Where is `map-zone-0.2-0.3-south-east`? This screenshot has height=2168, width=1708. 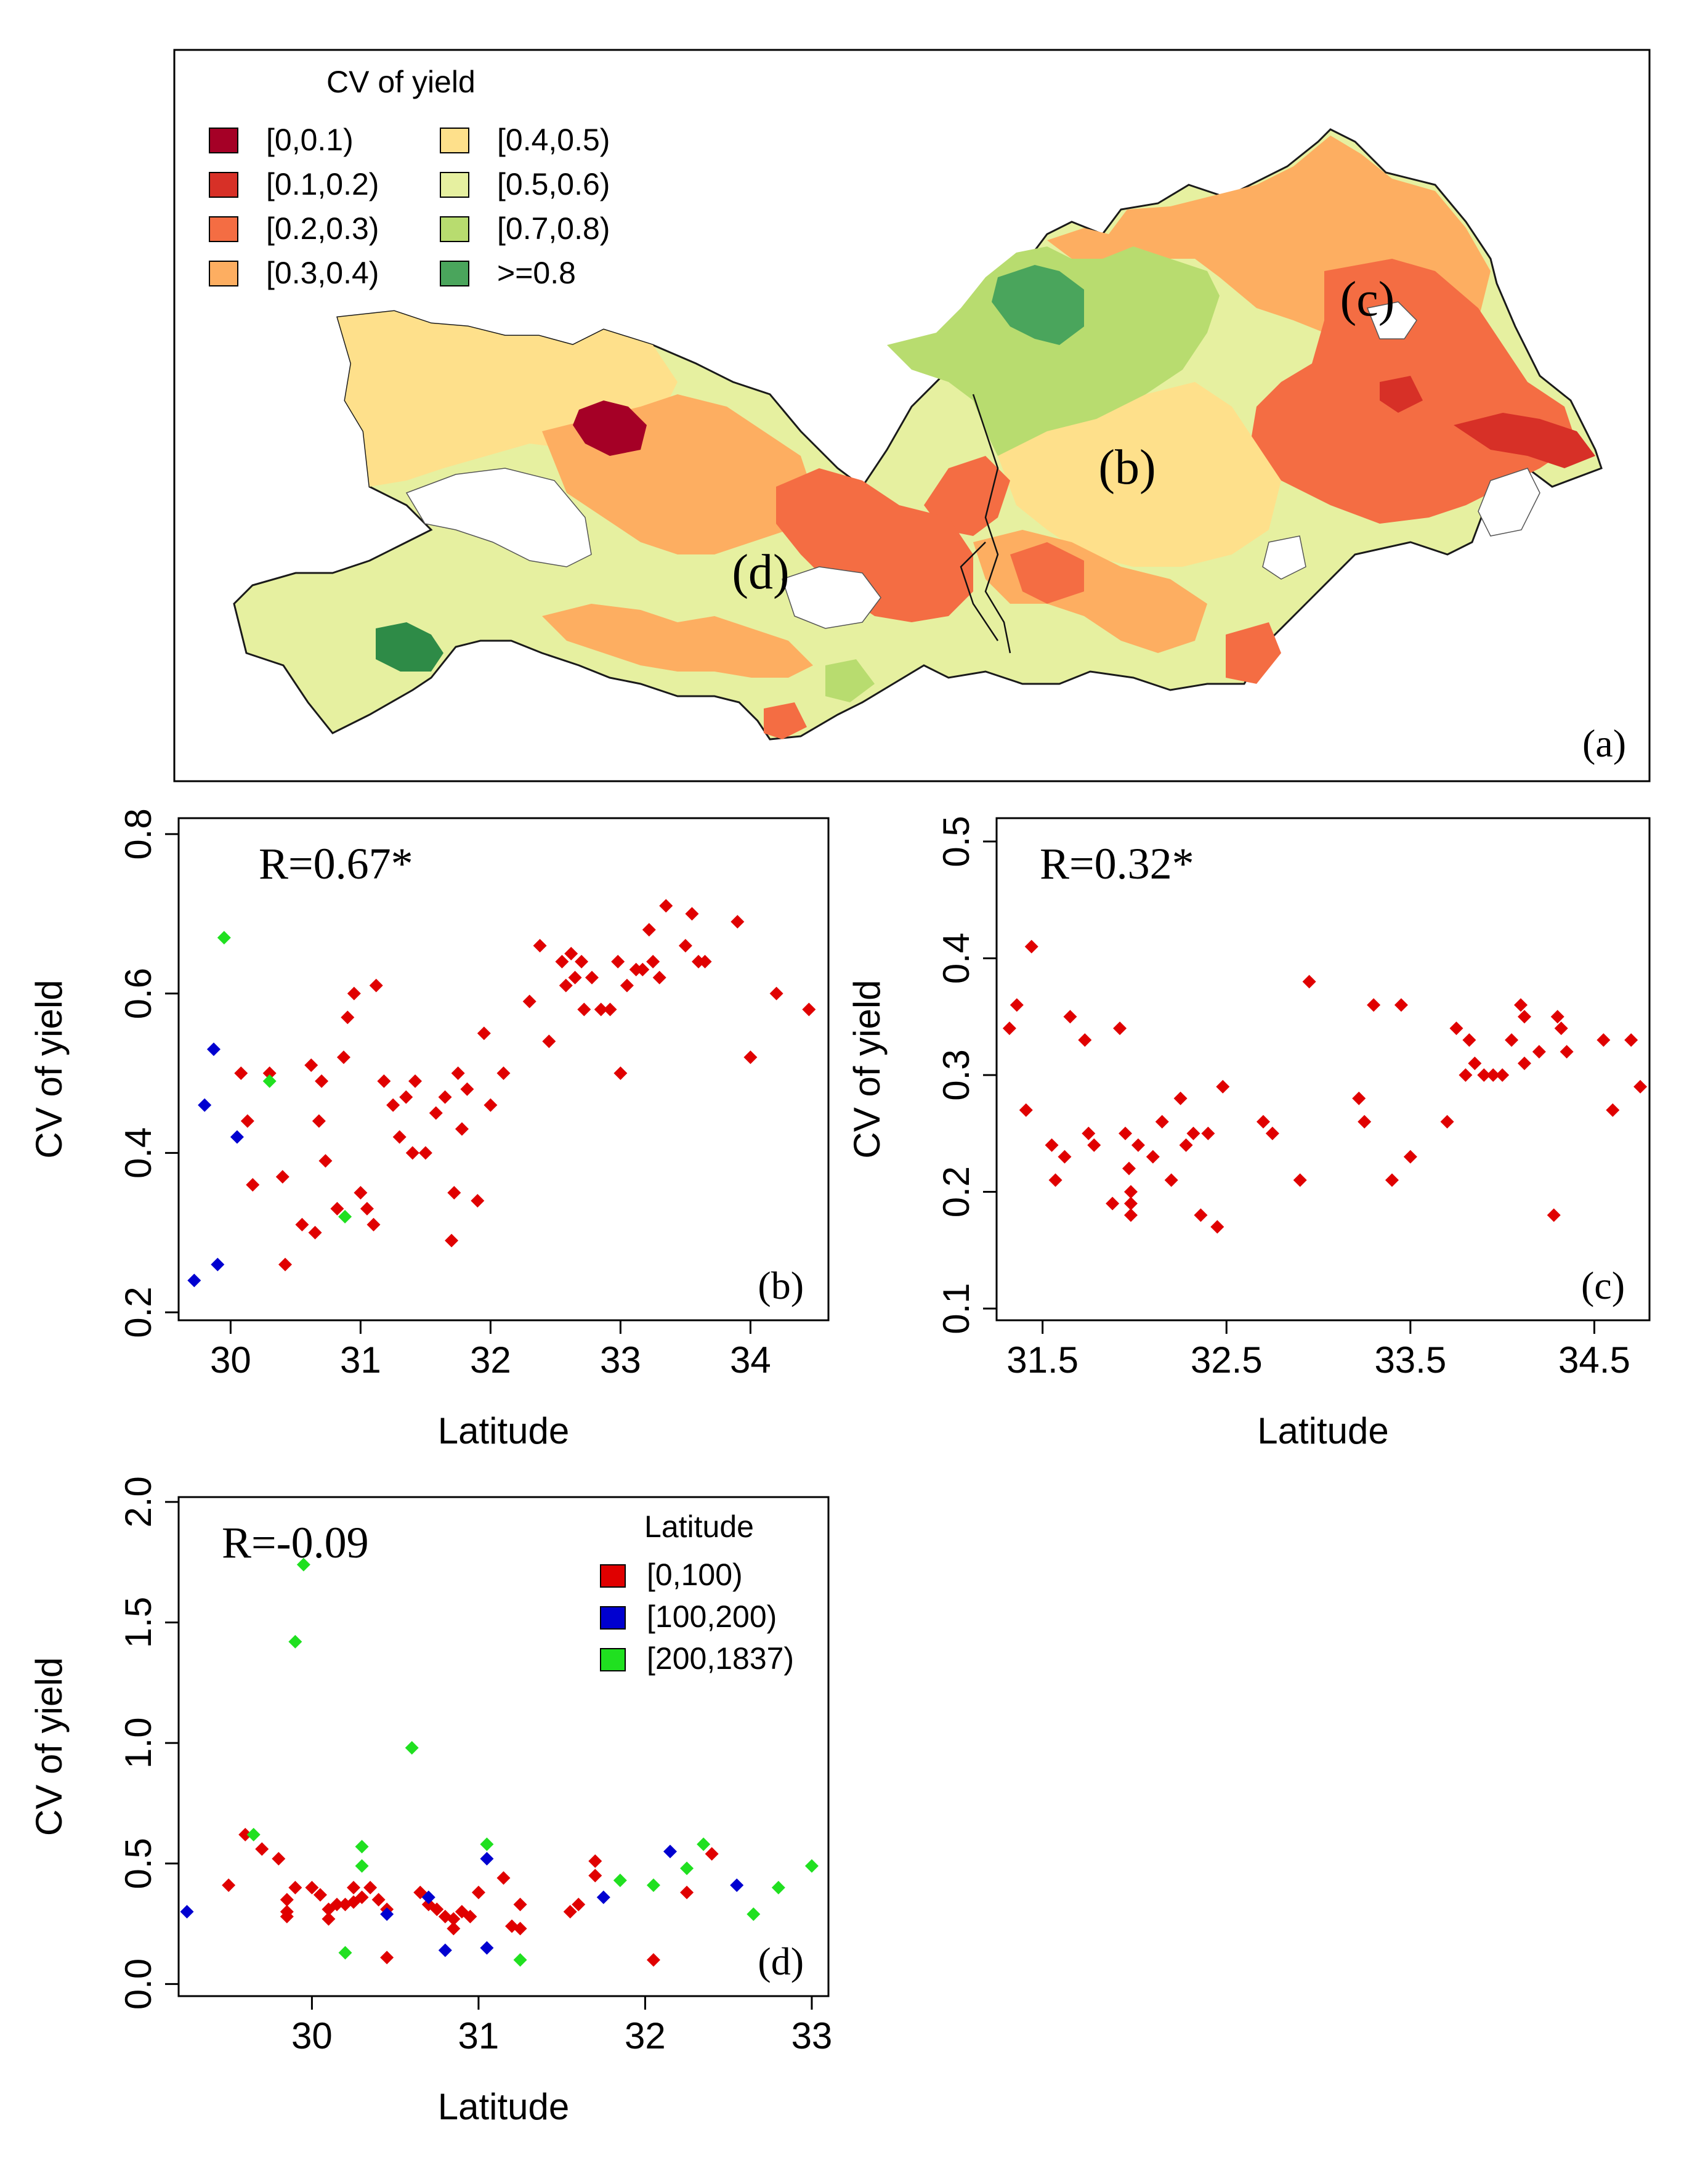 map-zone-0.2-0.3-south-east is located at coordinates (1253, 653).